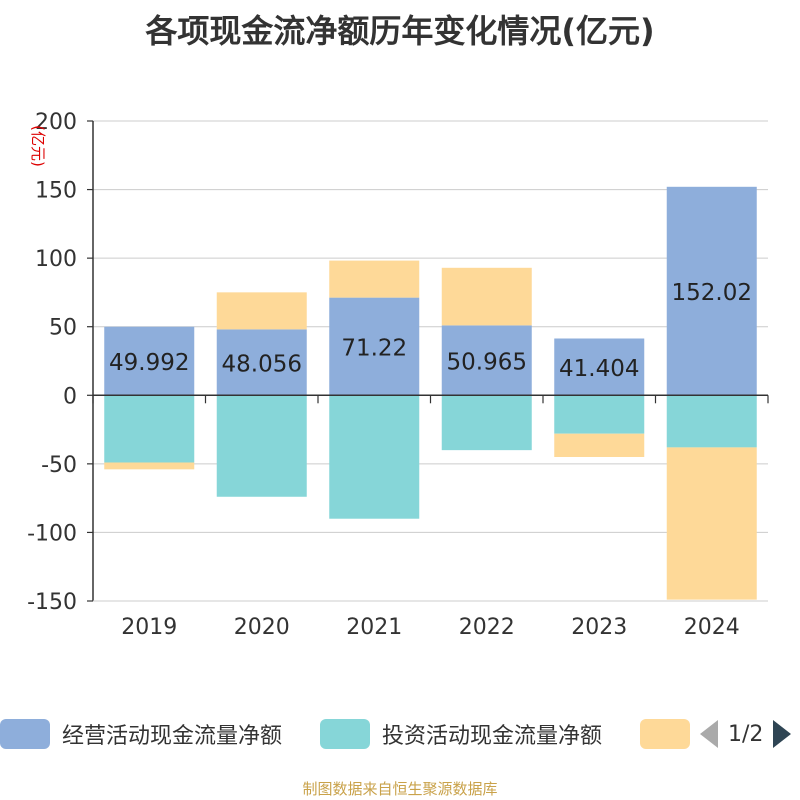  I want to click on legend-item-third, so click(665, 734).